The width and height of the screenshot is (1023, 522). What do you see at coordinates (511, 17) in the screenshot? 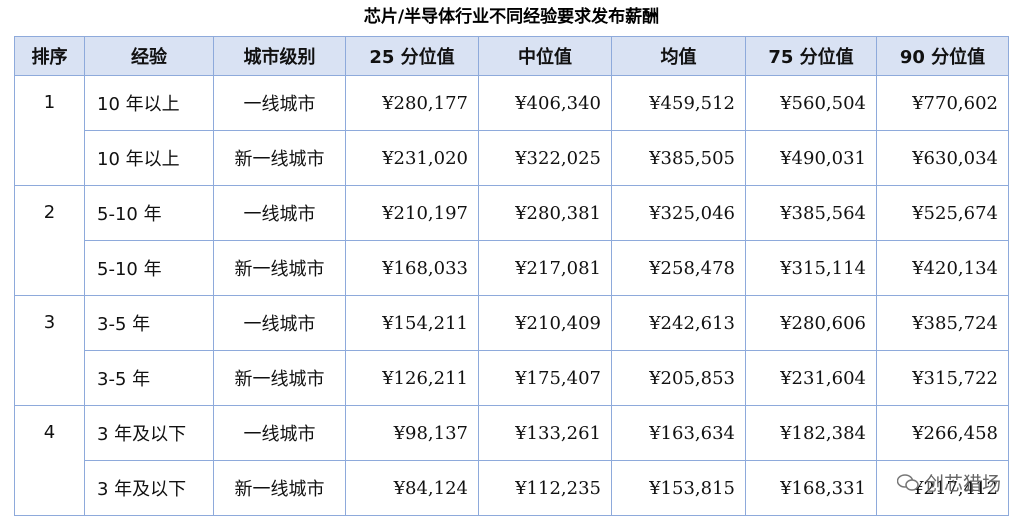
I see `table-title: 芯片/半导体行业不同经验要求发布薪酬` at bounding box center [511, 17].